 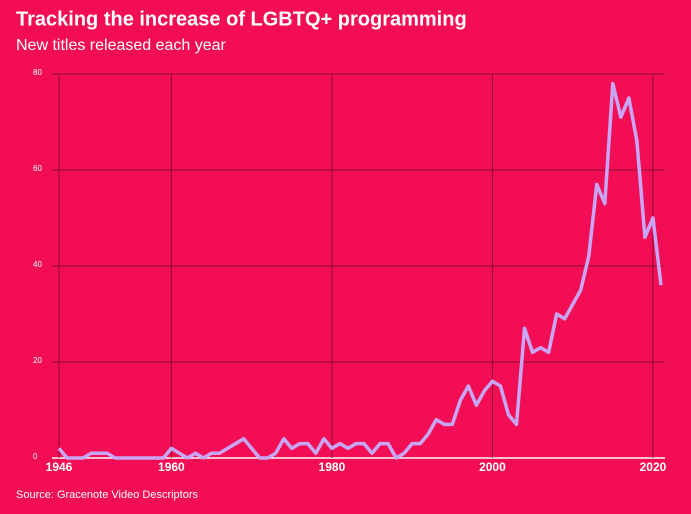 I want to click on x-tick-label: 2000, so click(x=492, y=467).